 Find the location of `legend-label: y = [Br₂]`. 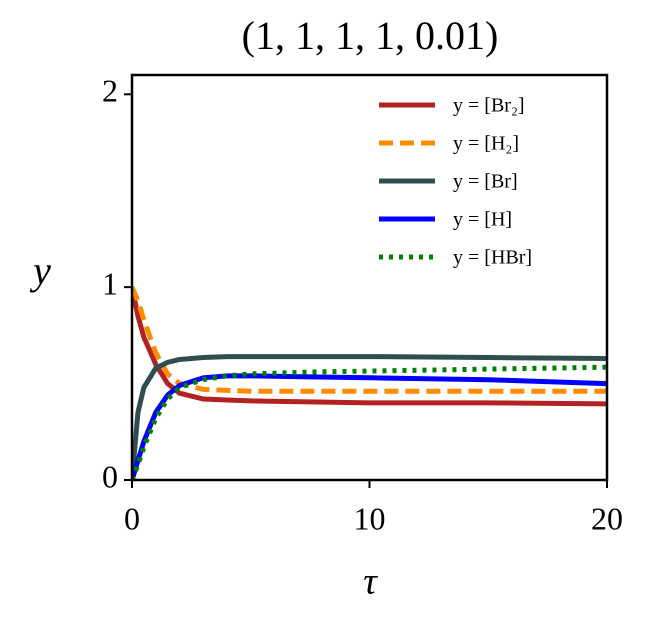

legend-label: y = [Br₂] is located at coordinates (489, 106).